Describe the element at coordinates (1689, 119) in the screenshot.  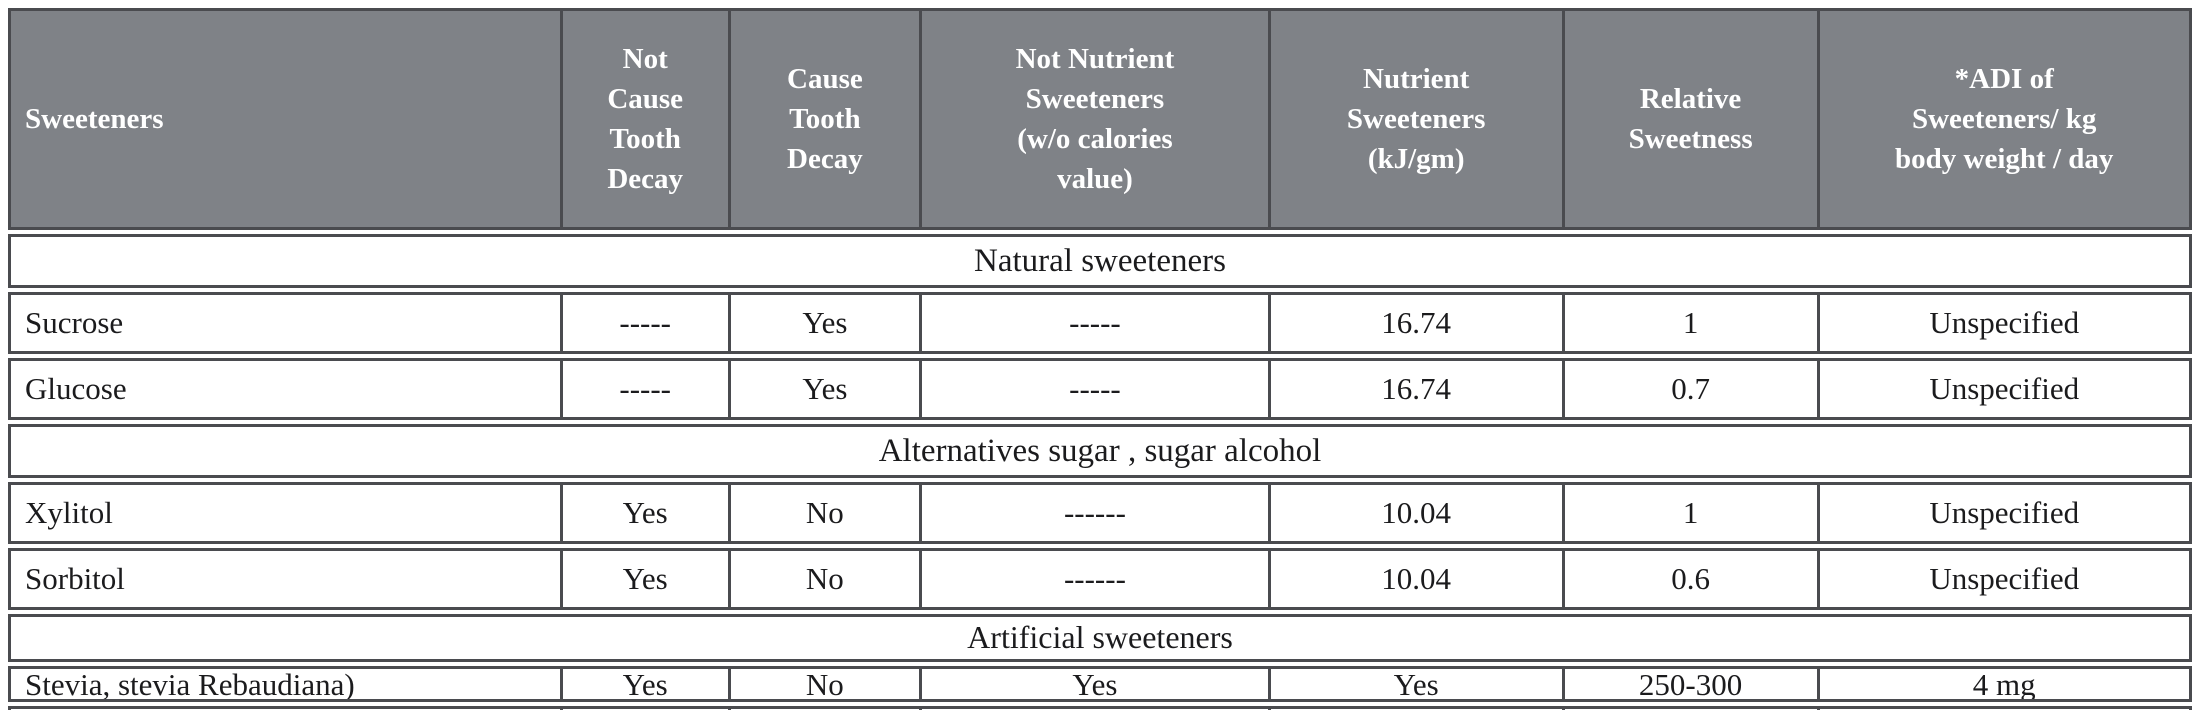
I see `header-cell-relative-sweetness: Relative Sweetness` at that location.